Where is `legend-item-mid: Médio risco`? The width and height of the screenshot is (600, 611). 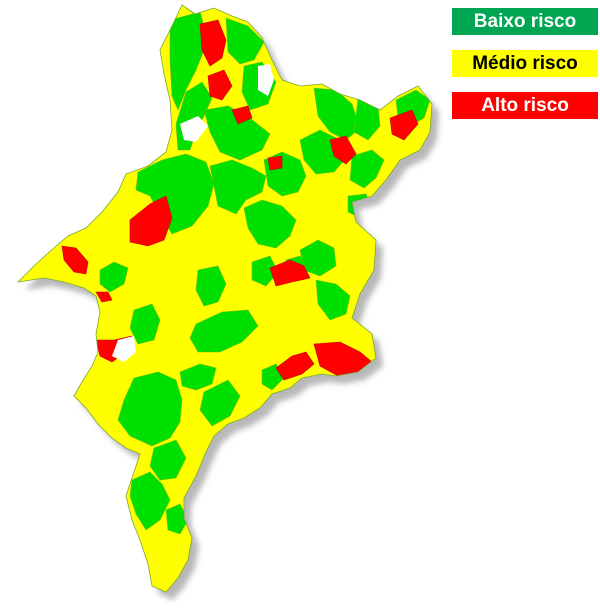 legend-item-mid: Médio risco is located at coordinates (525, 63).